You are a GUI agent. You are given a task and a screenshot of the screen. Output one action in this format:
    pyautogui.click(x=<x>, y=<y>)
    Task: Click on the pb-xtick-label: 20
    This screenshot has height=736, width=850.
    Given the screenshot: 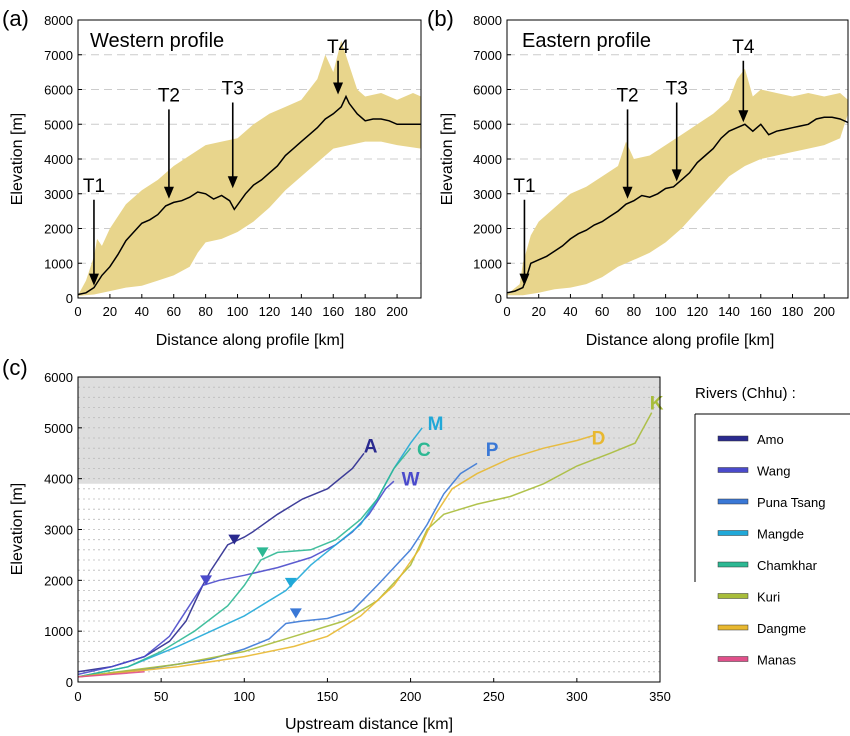 What is the action you would take?
    pyautogui.click(x=538, y=311)
    